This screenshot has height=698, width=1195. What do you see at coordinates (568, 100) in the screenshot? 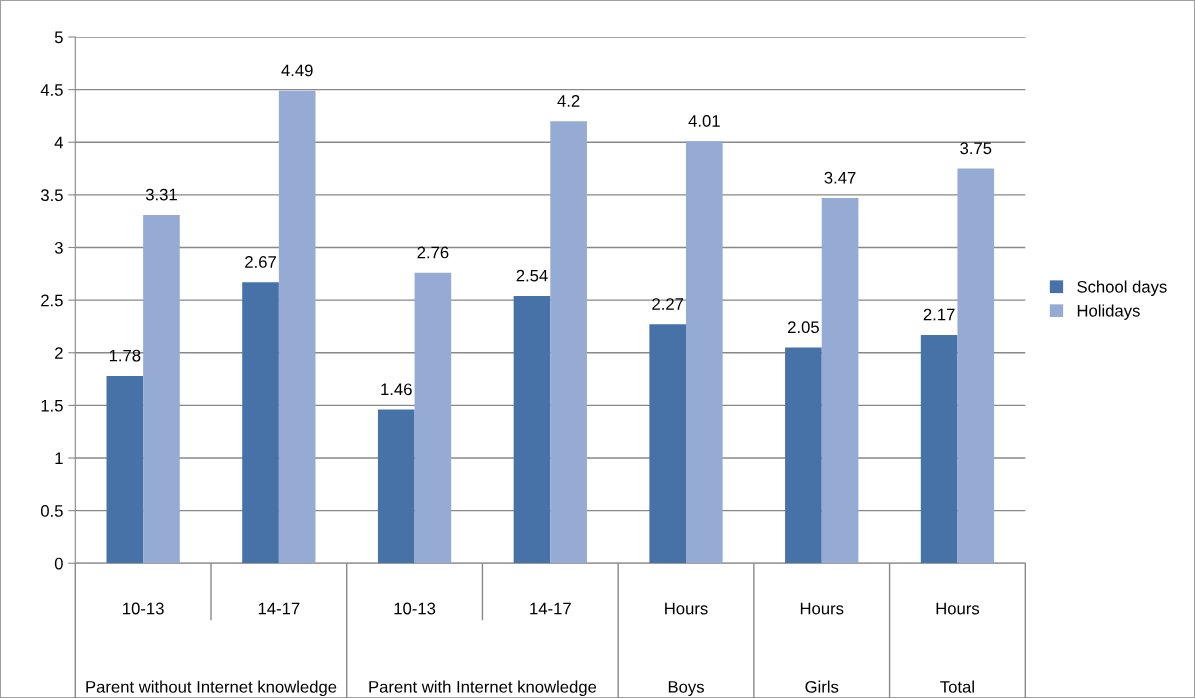
I see `data-label: 4.2` at bounding box center [568, 100].